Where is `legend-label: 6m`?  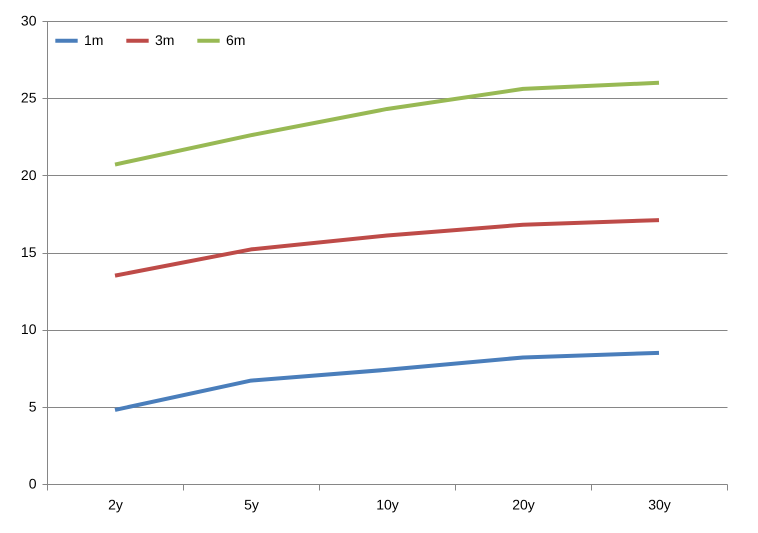 legend-label: 6m is located at coordinates (236, 40).